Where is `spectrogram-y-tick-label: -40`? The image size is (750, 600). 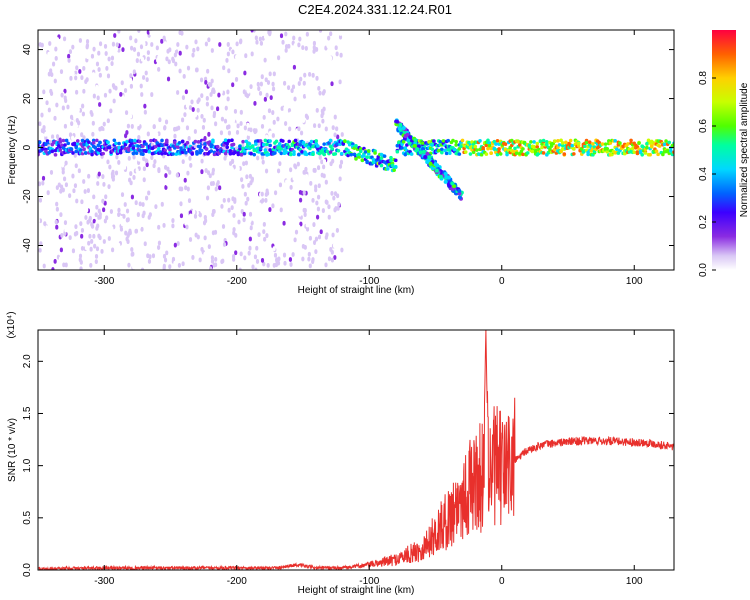
spectrogram-y-tick-label: -40 is located at coordinates (27, 245).